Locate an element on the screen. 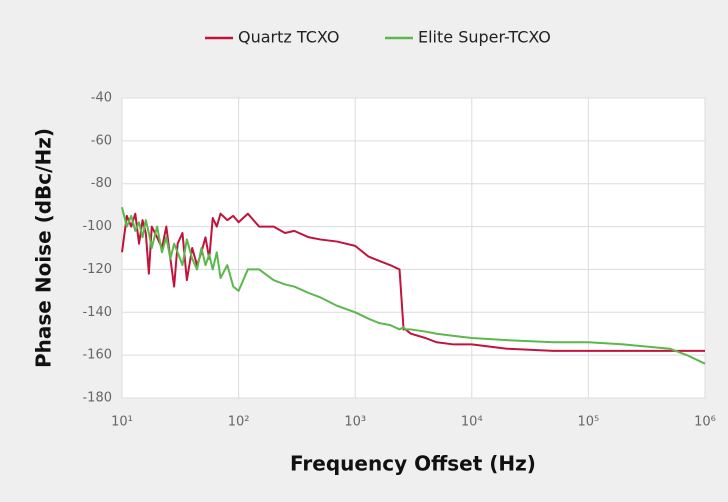 This screenshot has height=502, width=728. y-tick-label: -140 is located at coordinates (97, 312).